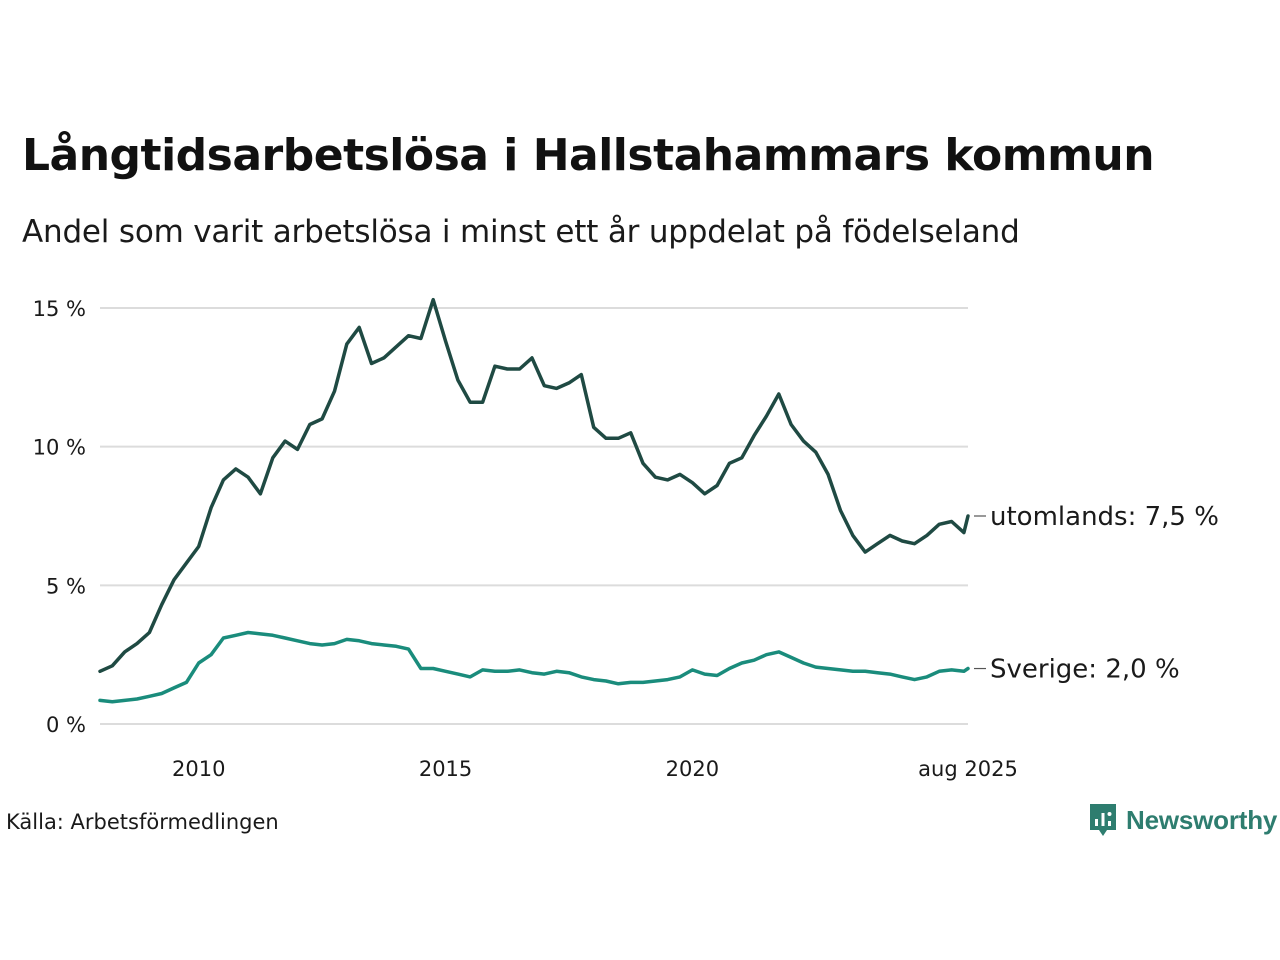 The height and width of the screenshot is (960, 1280). Describe the element at coordinates (66, 725) in the screenshot. I see `y-tick-label: 0 %` at that location.